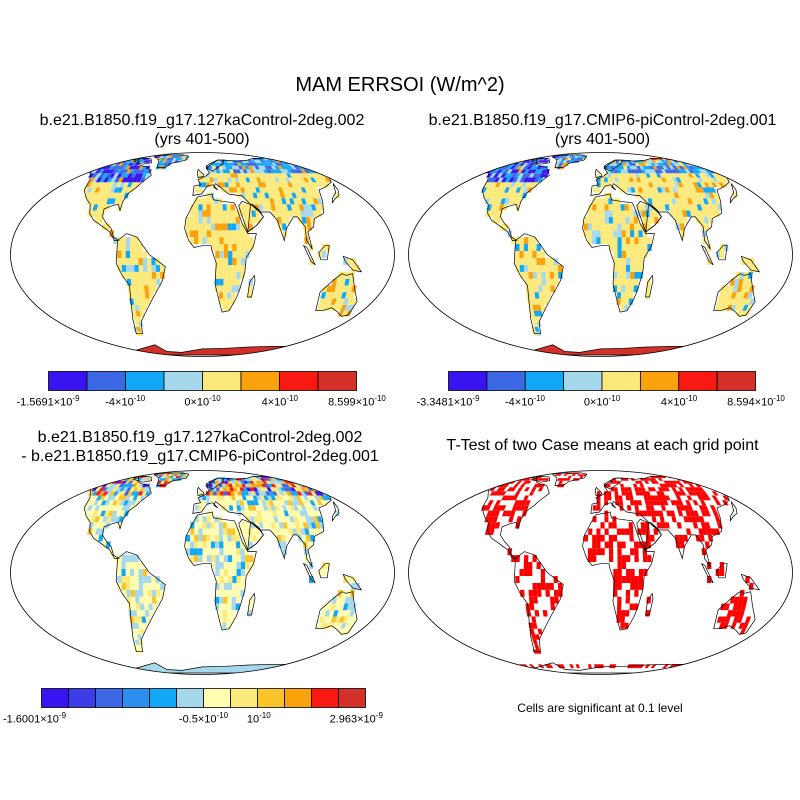  What do you see at coordinates (750, 582) in the screenshot?
I see `new-guinea-coastline` at bounding box center [750, 582].